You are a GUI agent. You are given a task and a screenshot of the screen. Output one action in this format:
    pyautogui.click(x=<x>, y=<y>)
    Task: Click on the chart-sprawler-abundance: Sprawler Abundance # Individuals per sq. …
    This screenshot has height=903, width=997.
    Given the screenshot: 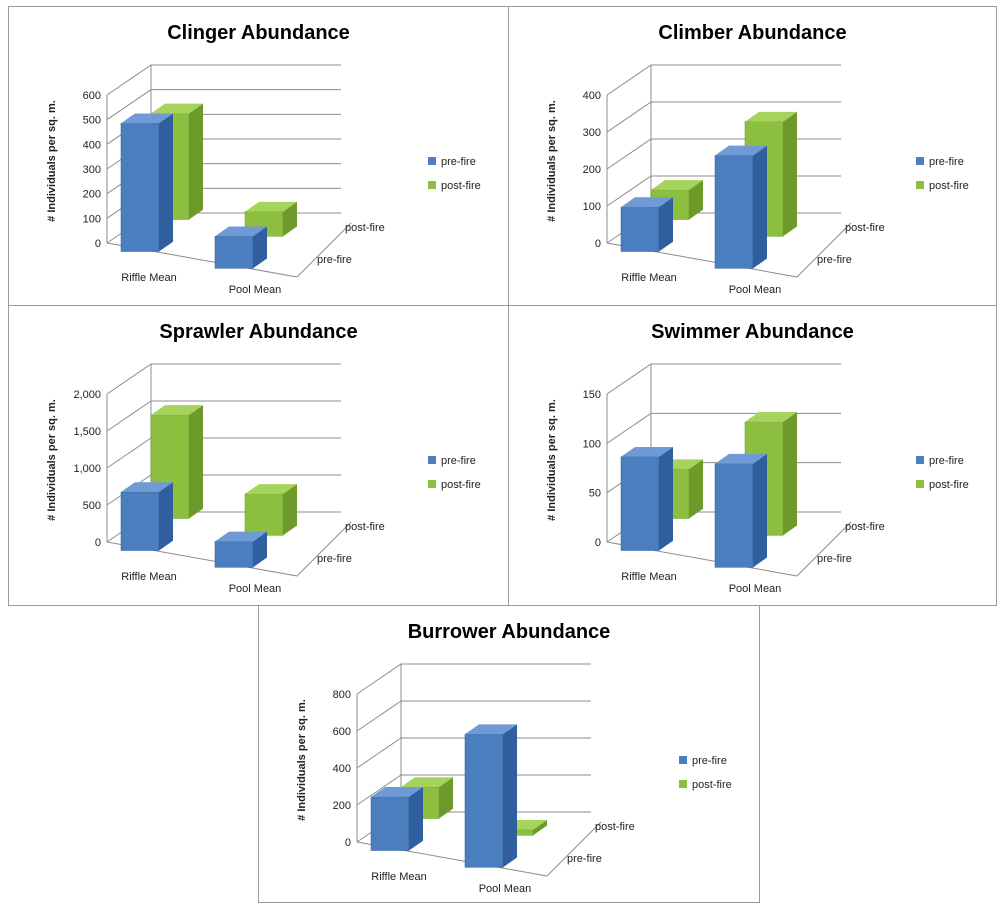 What is the action you would take?
    pyautogui.click(x=263, y=458)
    